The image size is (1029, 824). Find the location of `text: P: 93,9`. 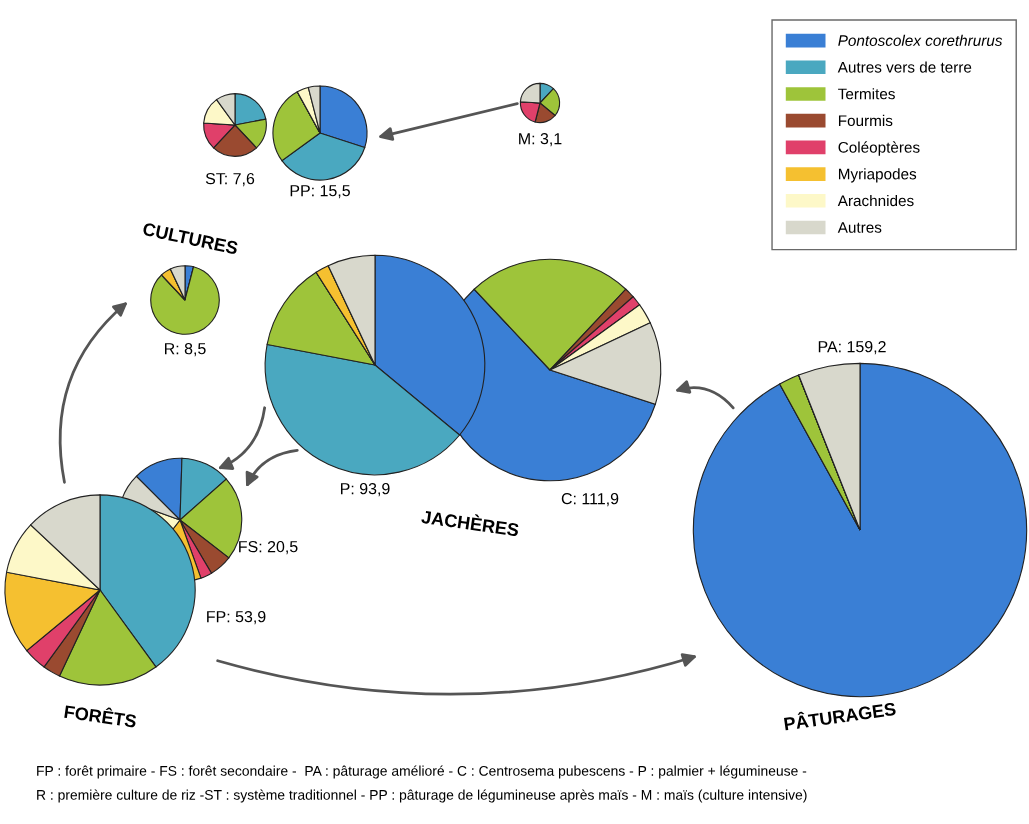

text: P: 93,9 is located at coordinates (365, 489).